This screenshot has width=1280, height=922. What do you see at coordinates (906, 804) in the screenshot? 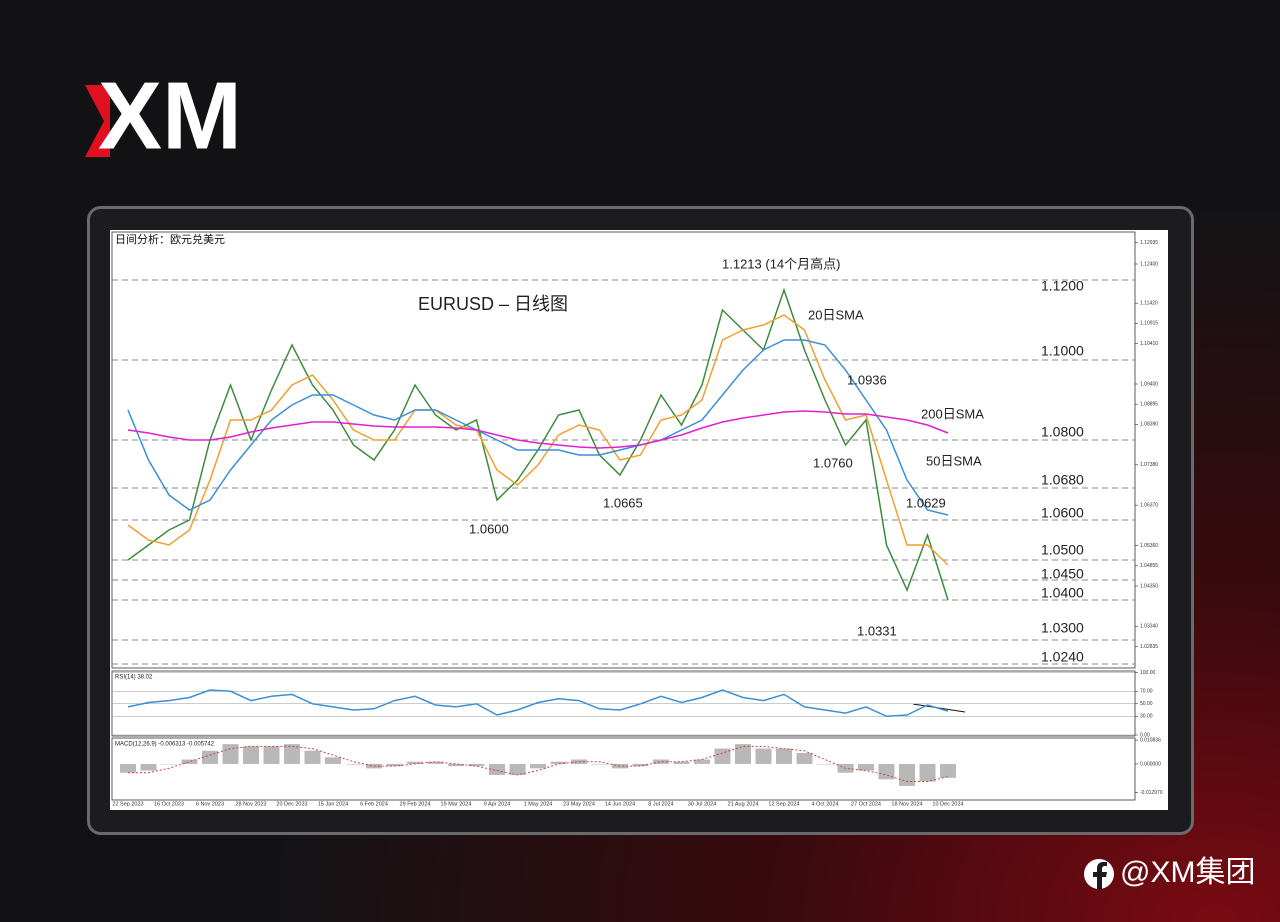
I see `x-tick-label: 18 Nov 2024` at bounding box center [906, 804].